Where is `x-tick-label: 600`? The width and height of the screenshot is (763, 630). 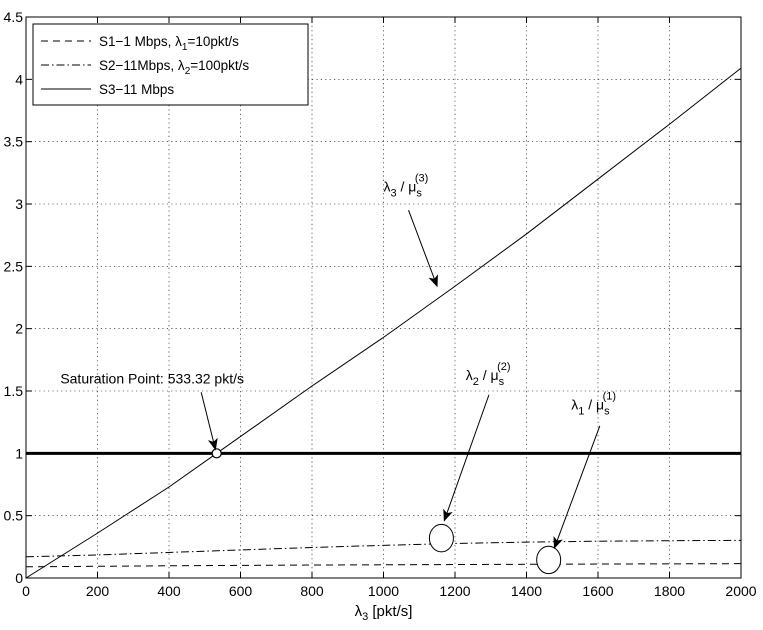 x-tick-label: 600 is located at coordinates (241, 591).